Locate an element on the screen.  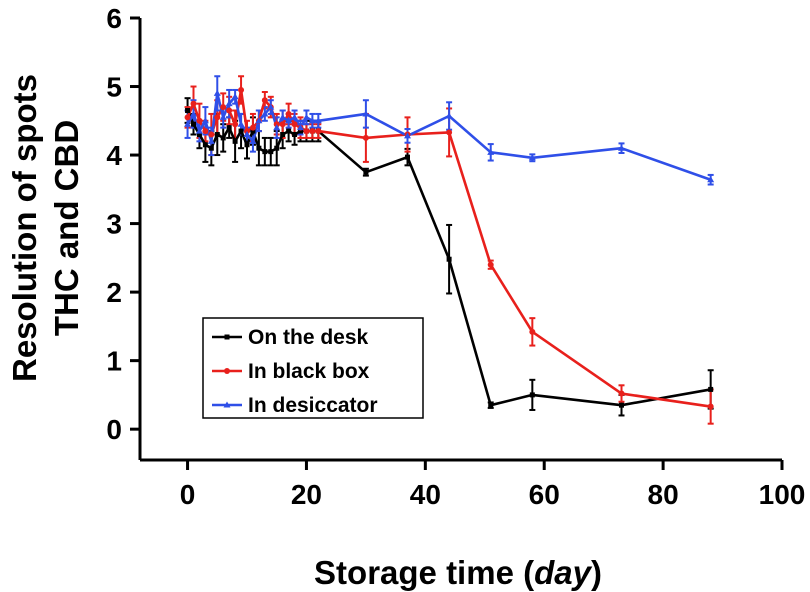
x-tick-label: 100 is located at coordinates (782, 494).